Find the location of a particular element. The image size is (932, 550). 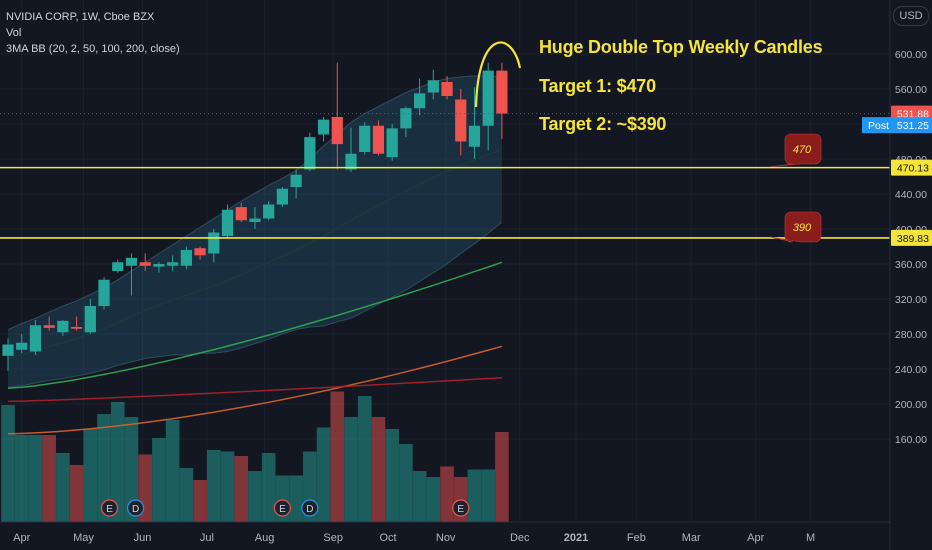

time-tick-label: Jun is located at coordinates (143, 538).